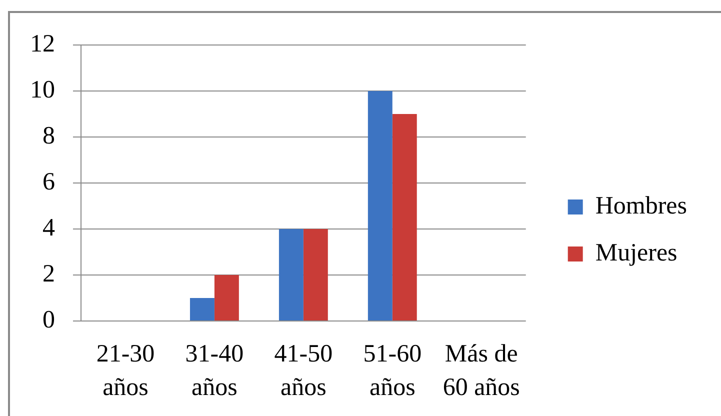 This screenshot has width=721, height=416. What do you see at coordinates (641, 206) in the screenshot?
I see `legend-label: Hombres` at bounding box center [641, 206].